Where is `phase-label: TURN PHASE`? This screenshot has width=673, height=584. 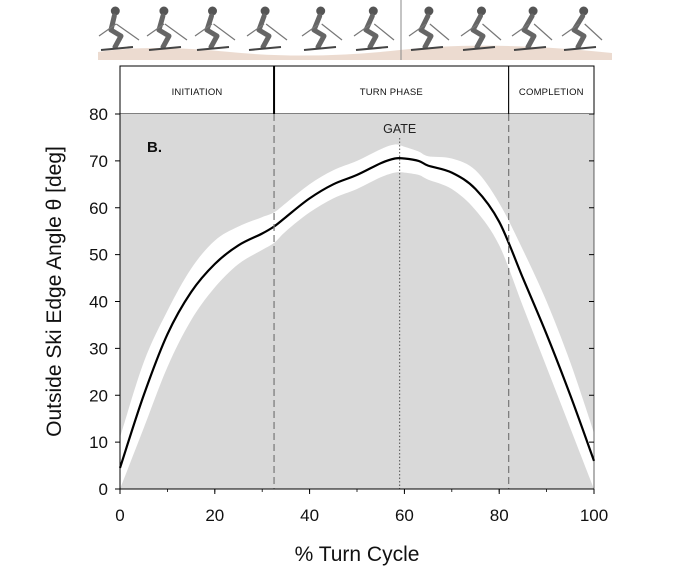
phase-label: TURN PHASE is located at coordinates (391, 92).